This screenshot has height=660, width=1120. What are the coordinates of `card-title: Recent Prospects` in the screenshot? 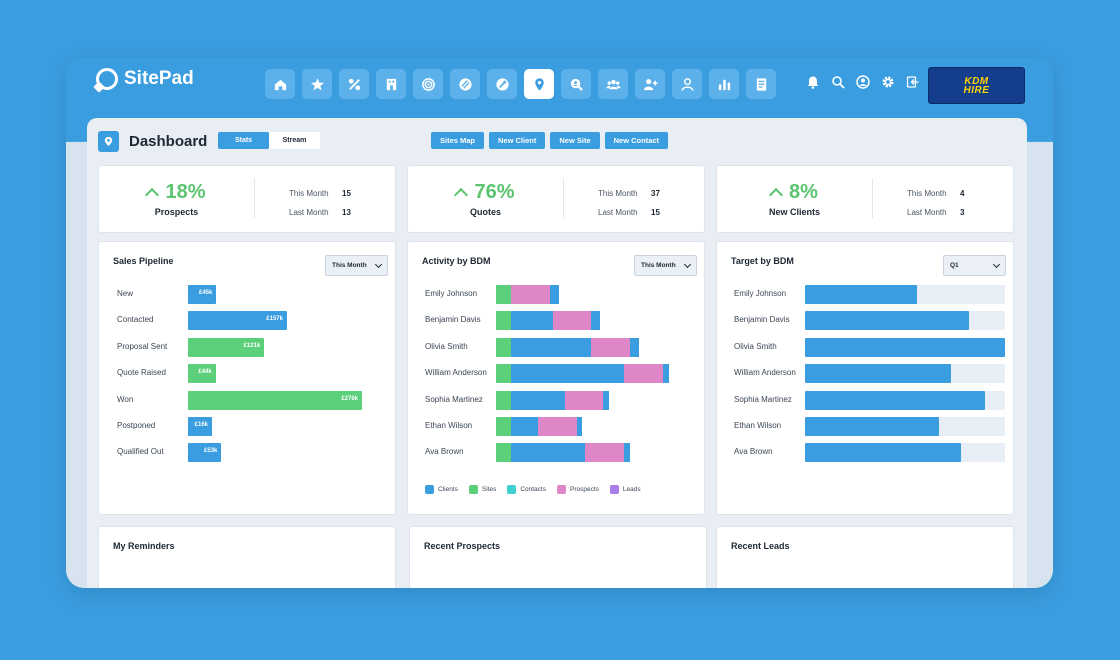 It's located at (462, 546).